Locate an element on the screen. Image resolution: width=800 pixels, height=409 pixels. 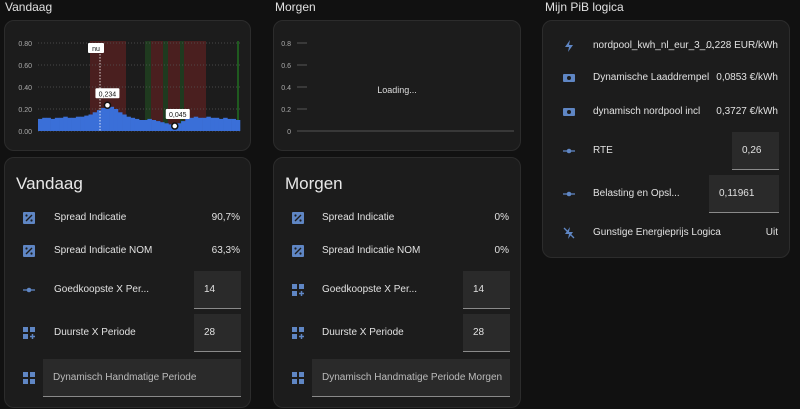
marker-label: 0,045 is located at coordinates (178, 115).